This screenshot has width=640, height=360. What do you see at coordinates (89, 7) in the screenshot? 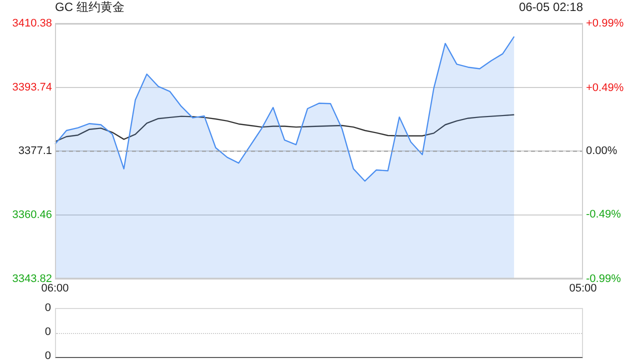
I see `chart-title: GC 纽约黄金` at bounding box center [89, 7].